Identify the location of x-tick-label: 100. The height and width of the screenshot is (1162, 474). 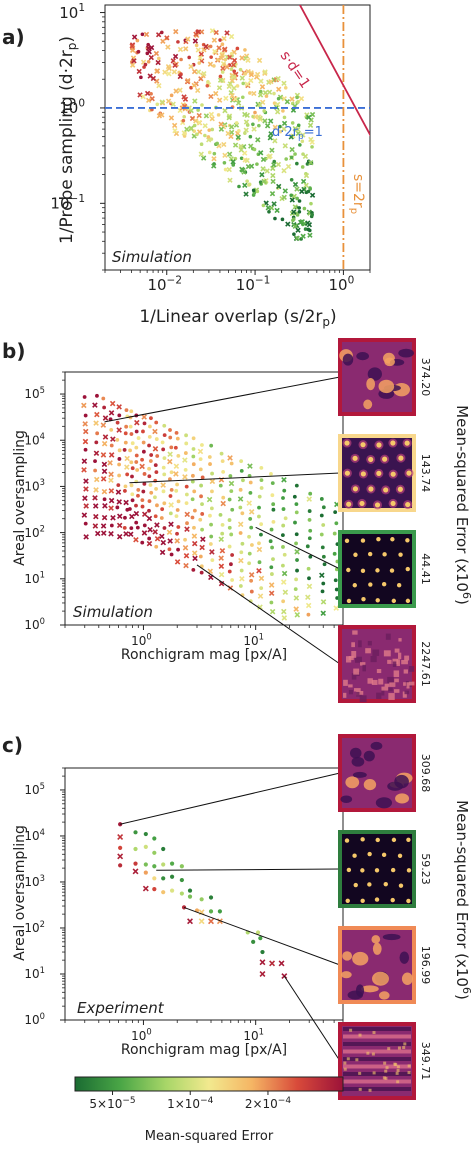
(141, 640).